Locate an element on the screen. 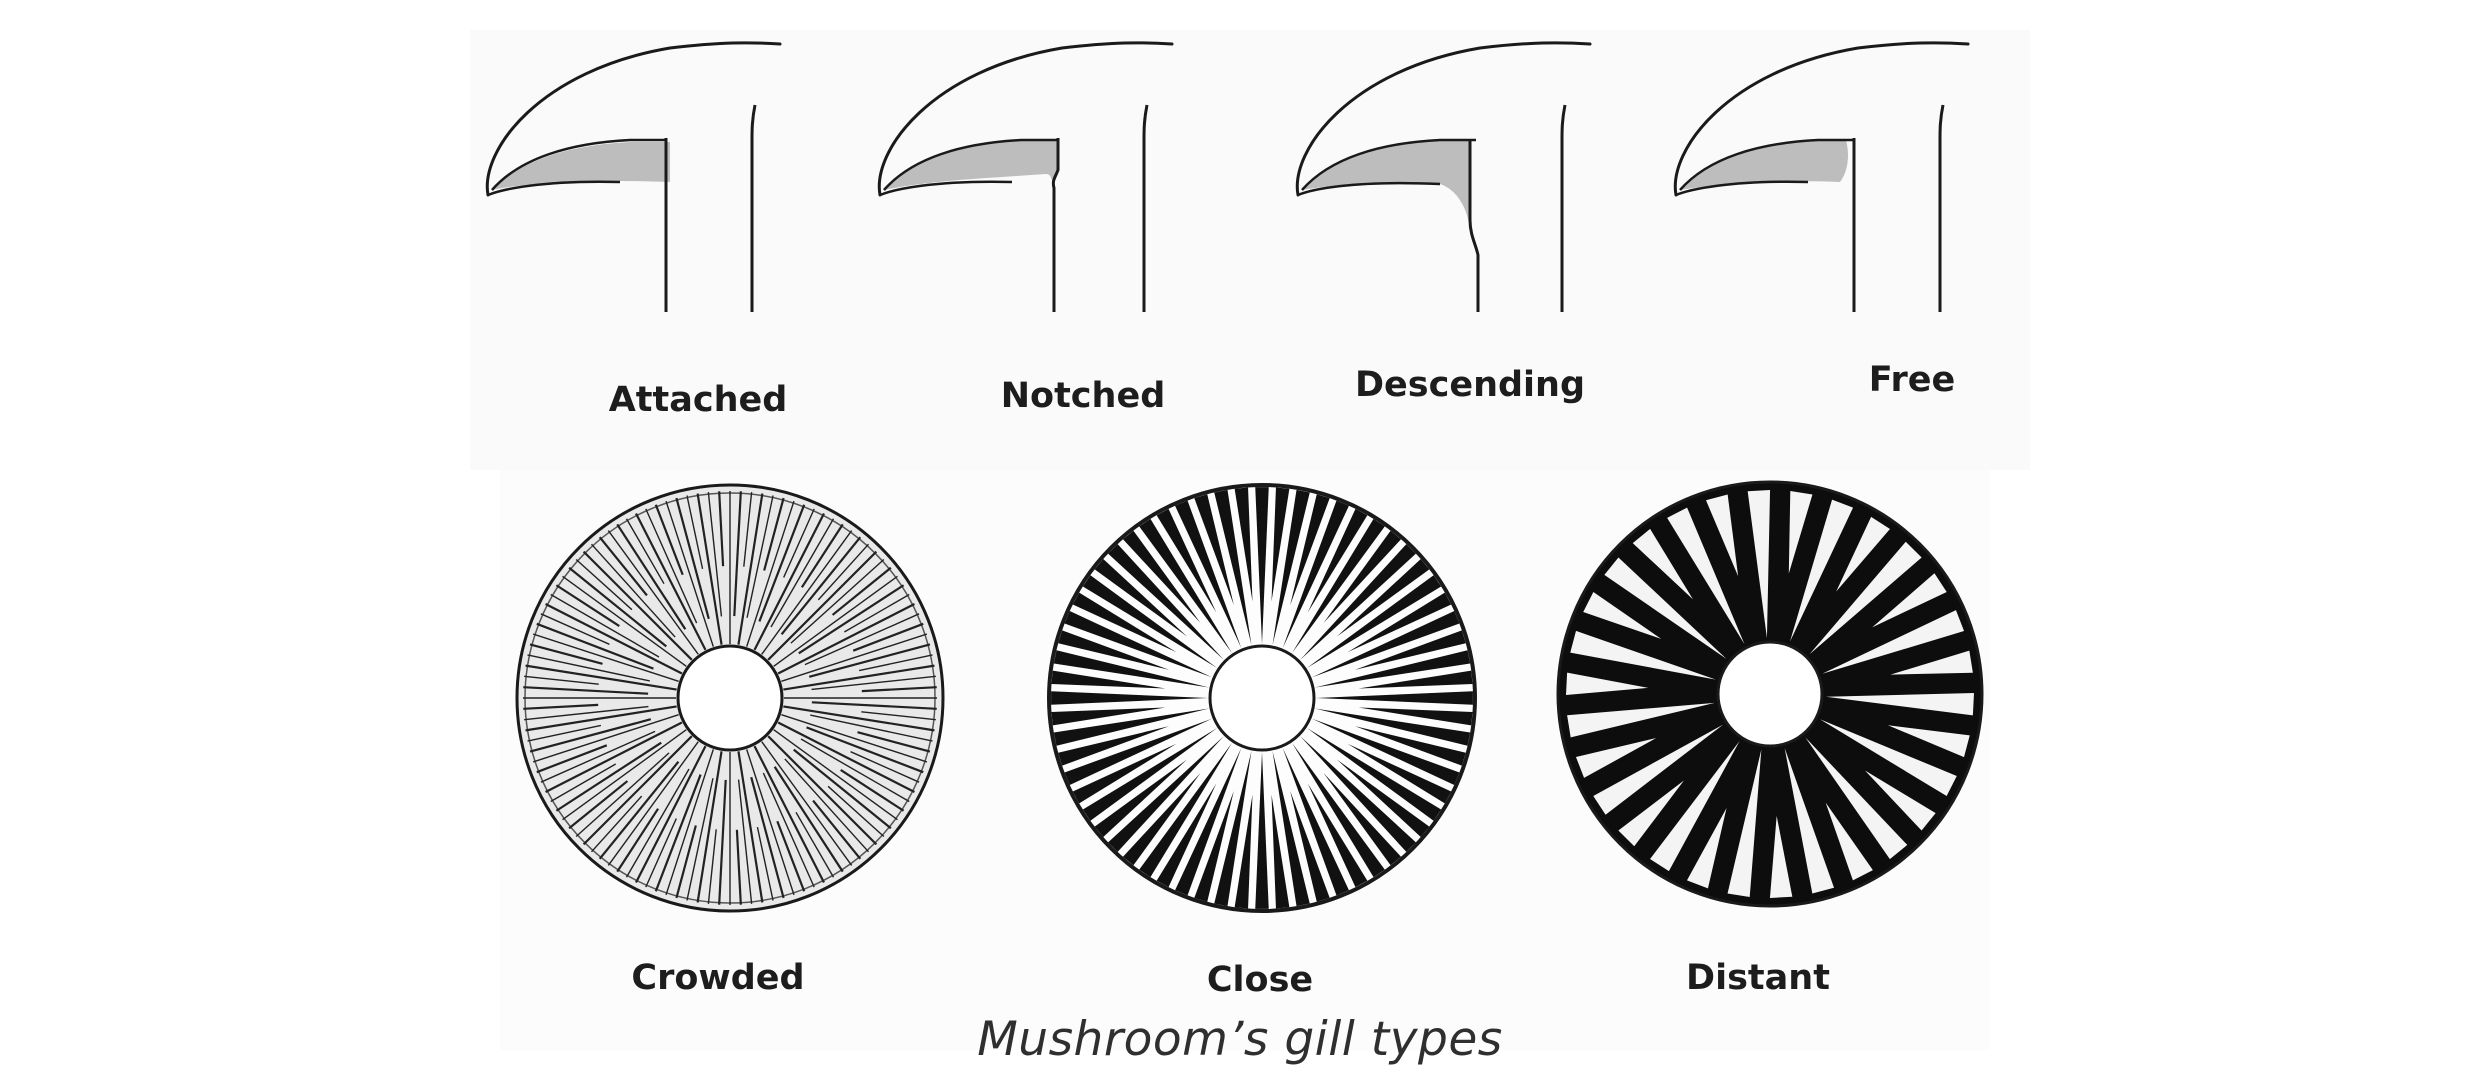  gill-notched-icon is located at coordinates (1025, 176).